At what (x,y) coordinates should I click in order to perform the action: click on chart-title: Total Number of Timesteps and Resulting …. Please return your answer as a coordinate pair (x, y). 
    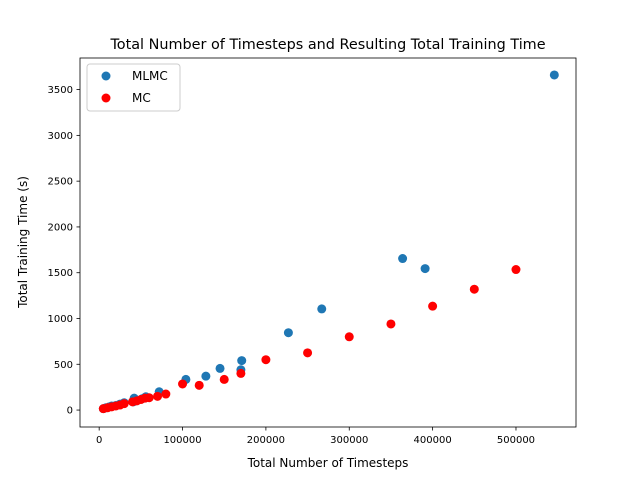
    Looking at the image, I should click on (327, 45).